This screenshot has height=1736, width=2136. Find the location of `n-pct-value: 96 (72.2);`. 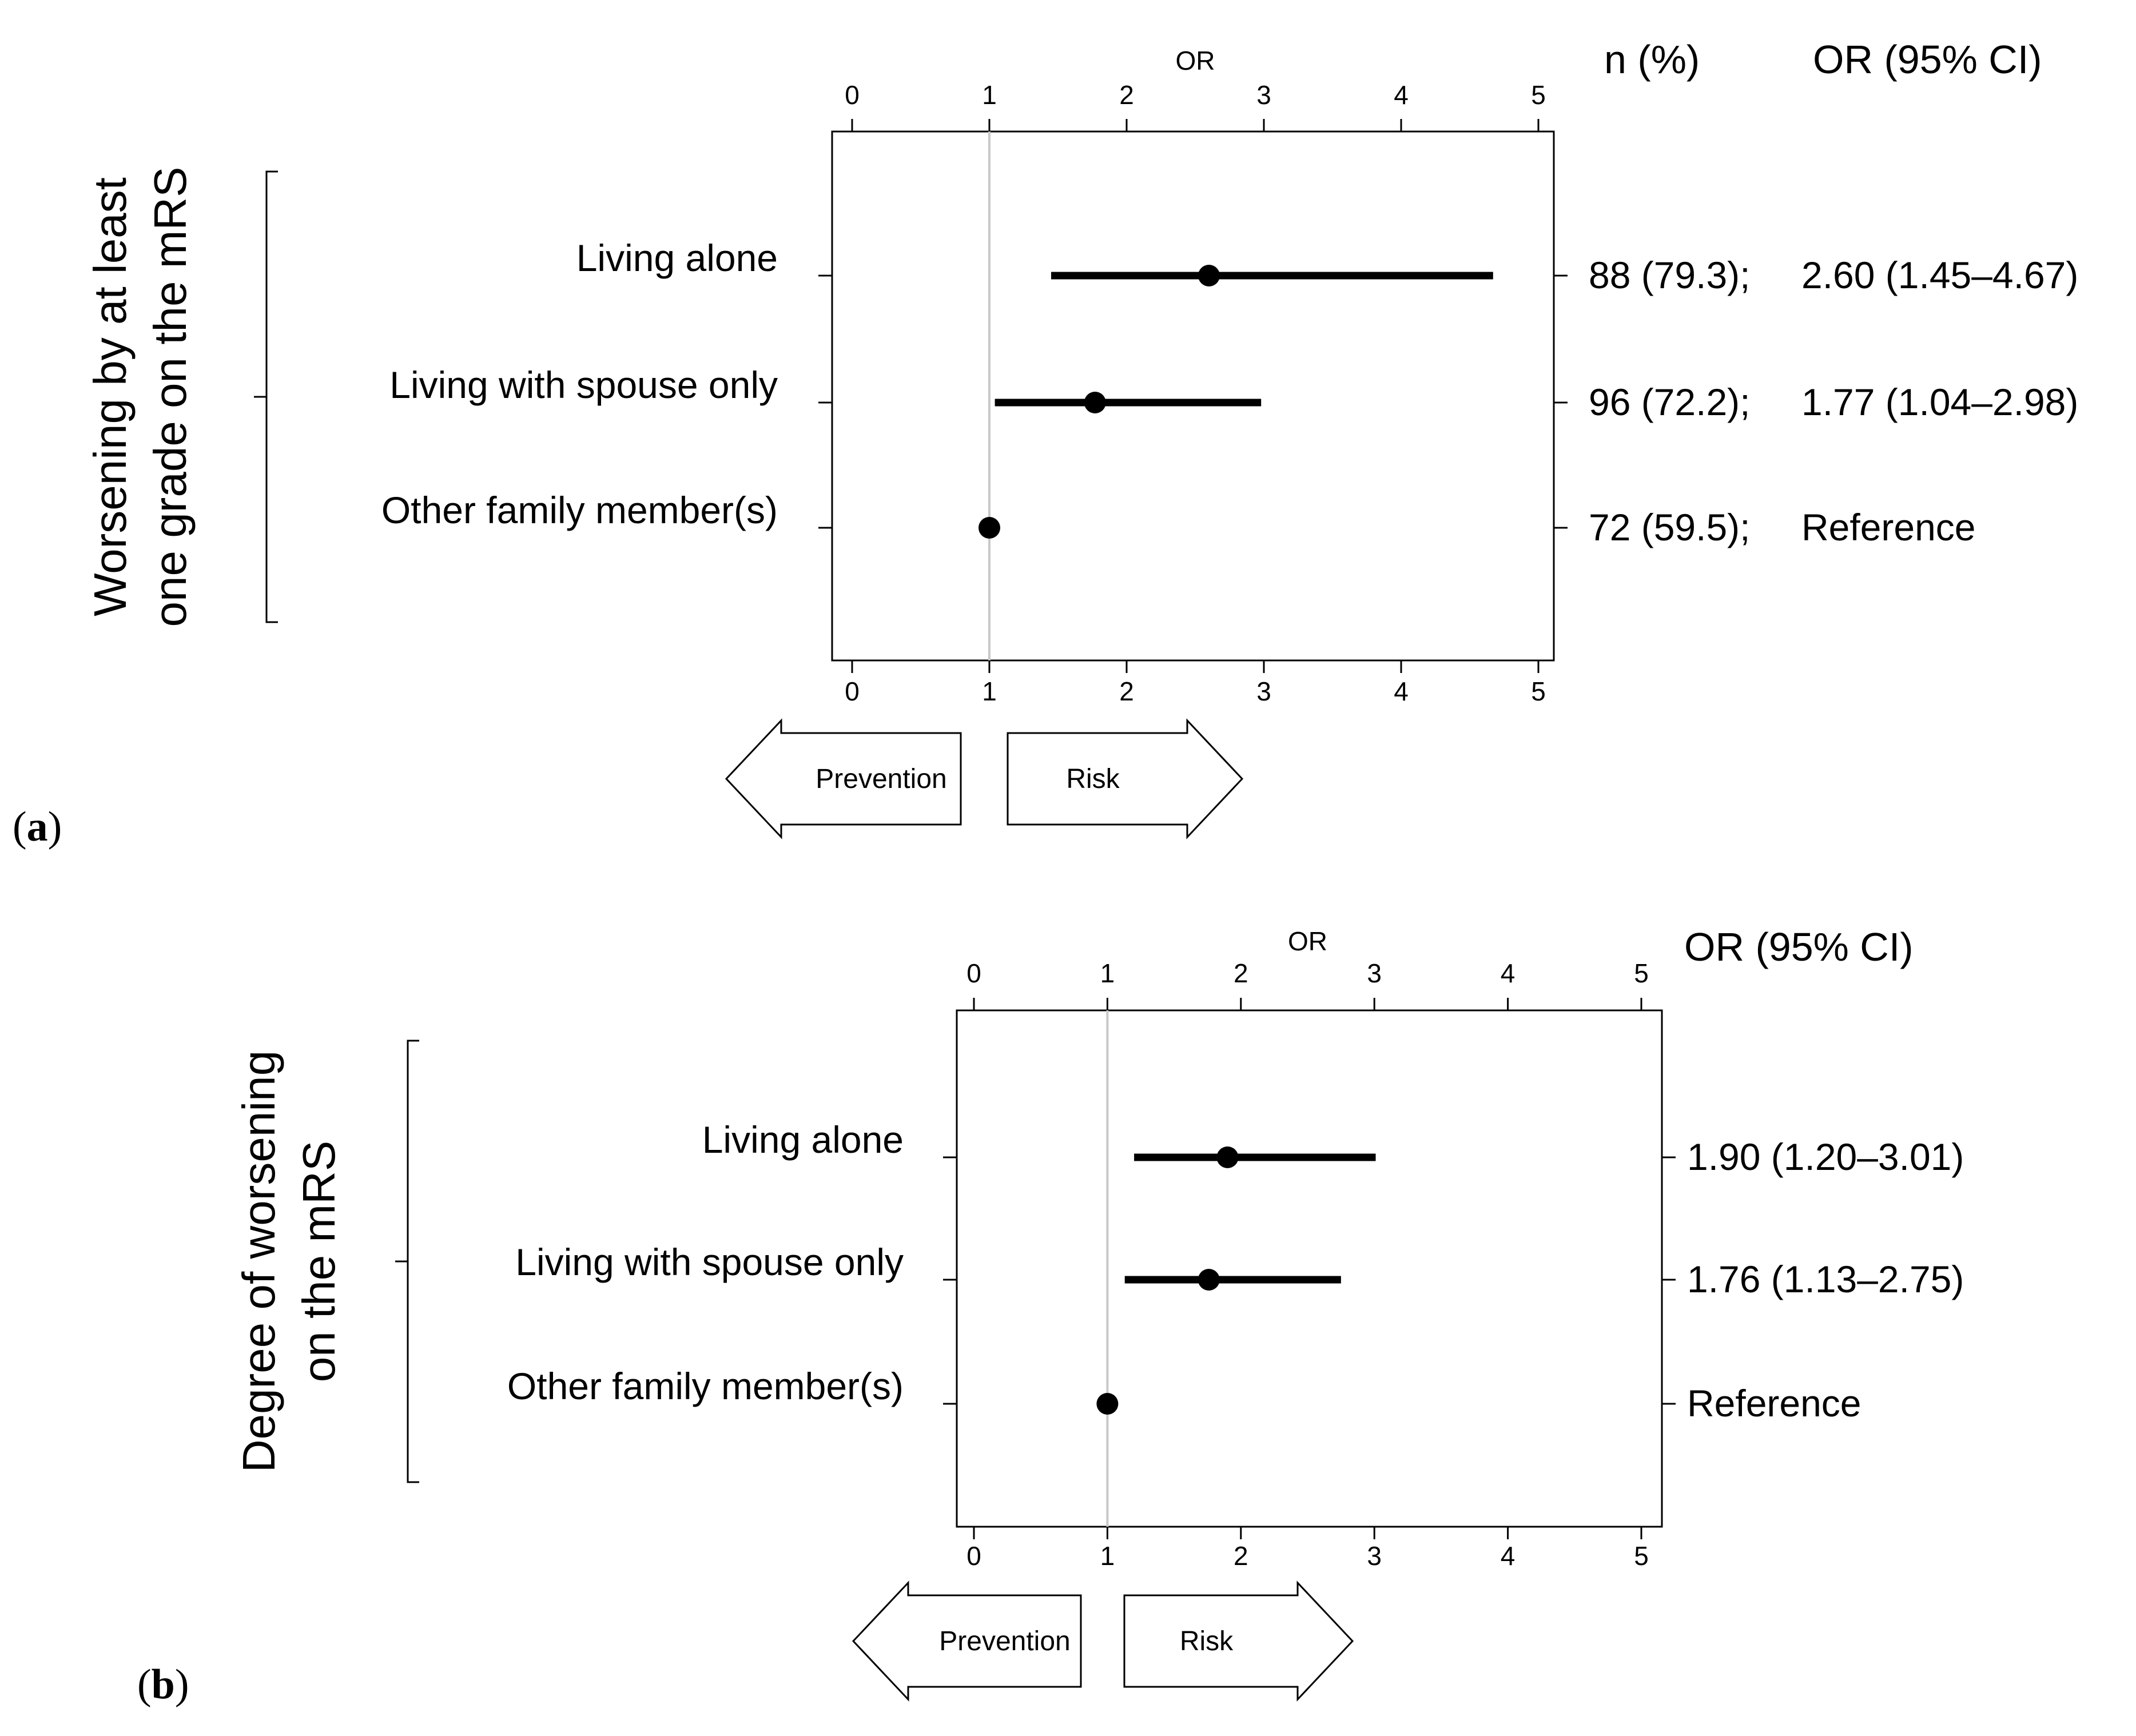

n-pct-value: 96 (72.2); is located at coordinates (1670, 402).